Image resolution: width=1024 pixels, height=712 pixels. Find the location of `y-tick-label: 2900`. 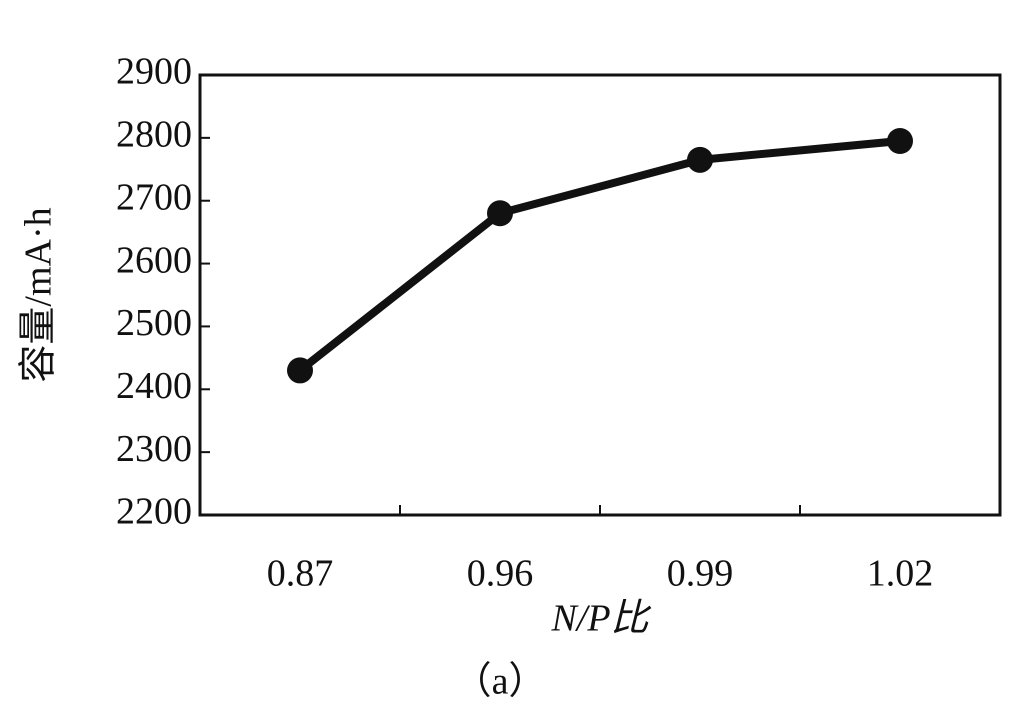

y-tick-label: 2900 is located at coordinates (154, 72).